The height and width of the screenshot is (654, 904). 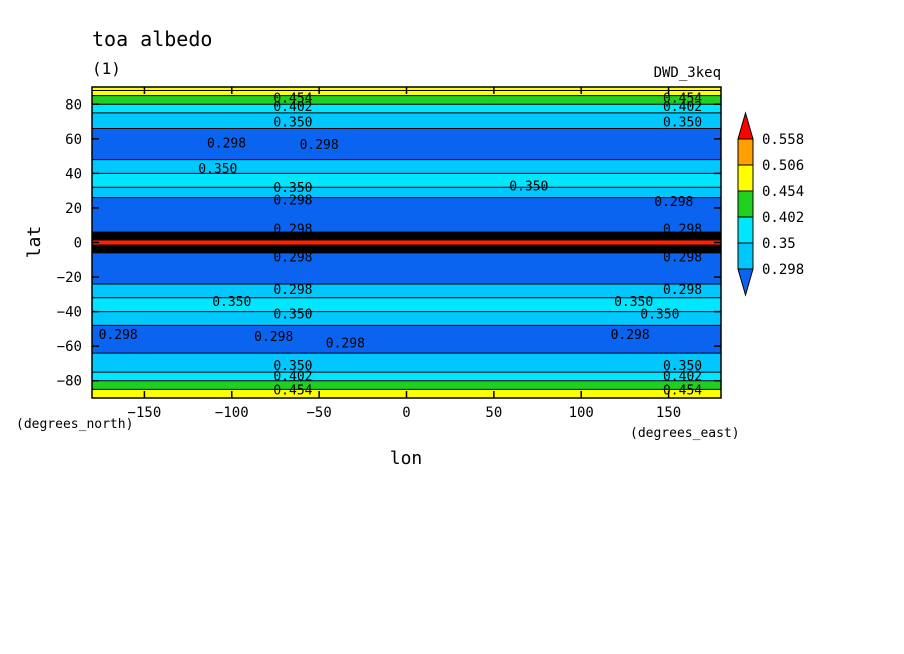 I want to click on colorbar-label-5: 0.298, so click(x=783, y=270).